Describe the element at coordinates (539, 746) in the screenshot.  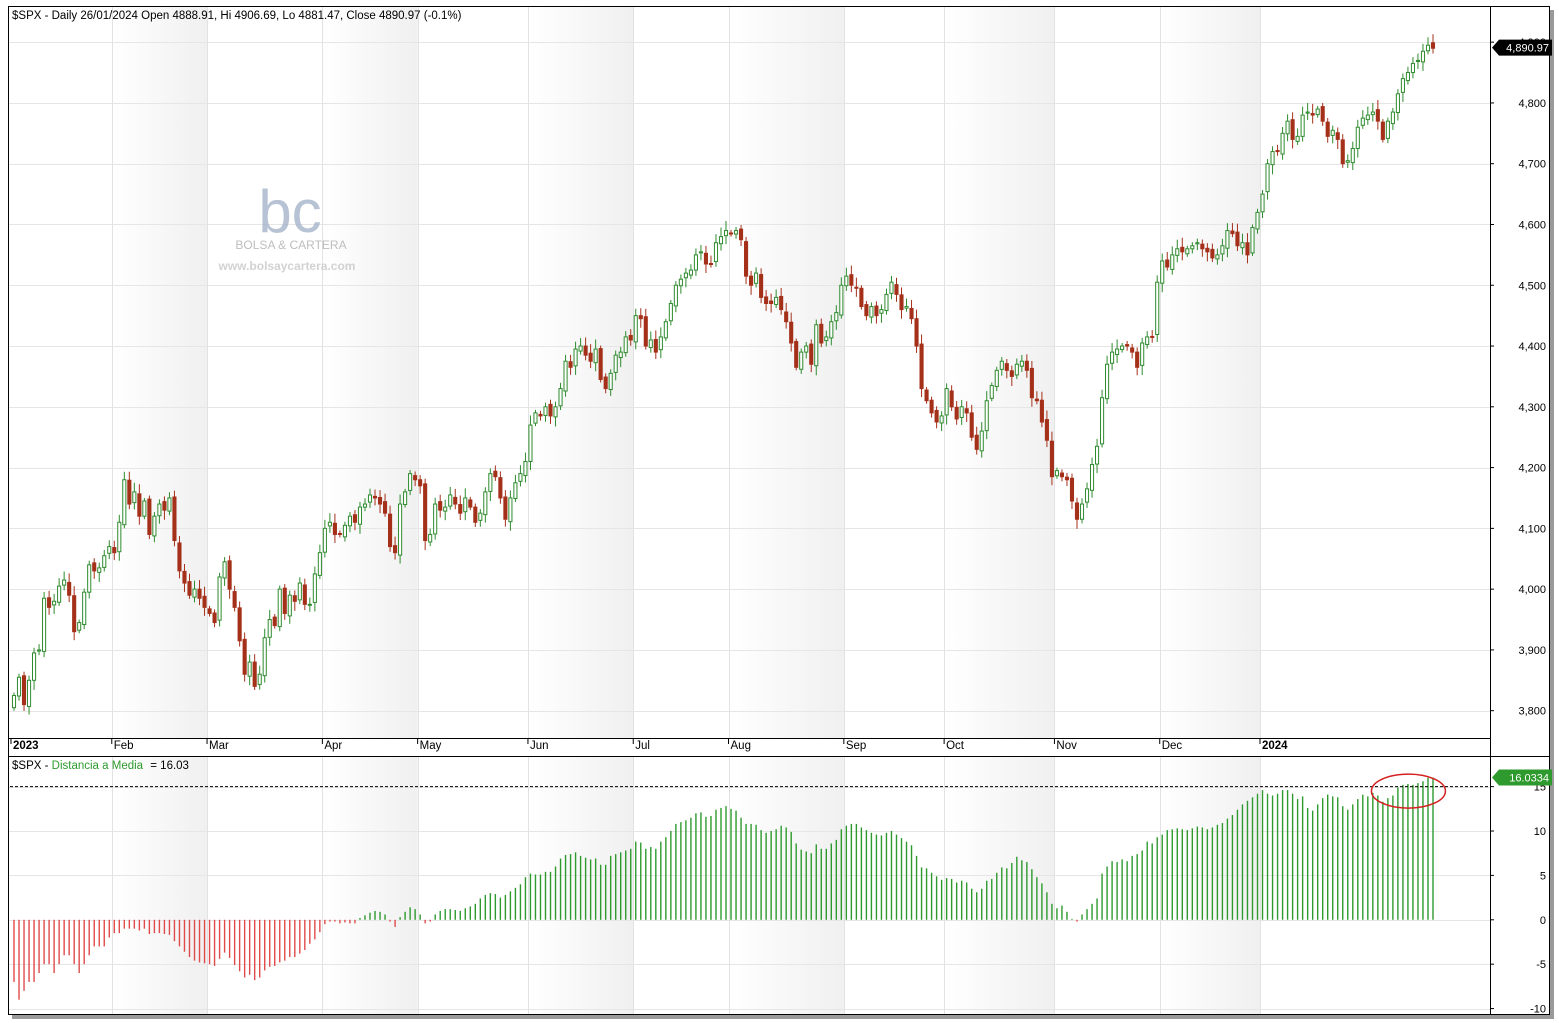
I see `month-label: Jun` at that location.